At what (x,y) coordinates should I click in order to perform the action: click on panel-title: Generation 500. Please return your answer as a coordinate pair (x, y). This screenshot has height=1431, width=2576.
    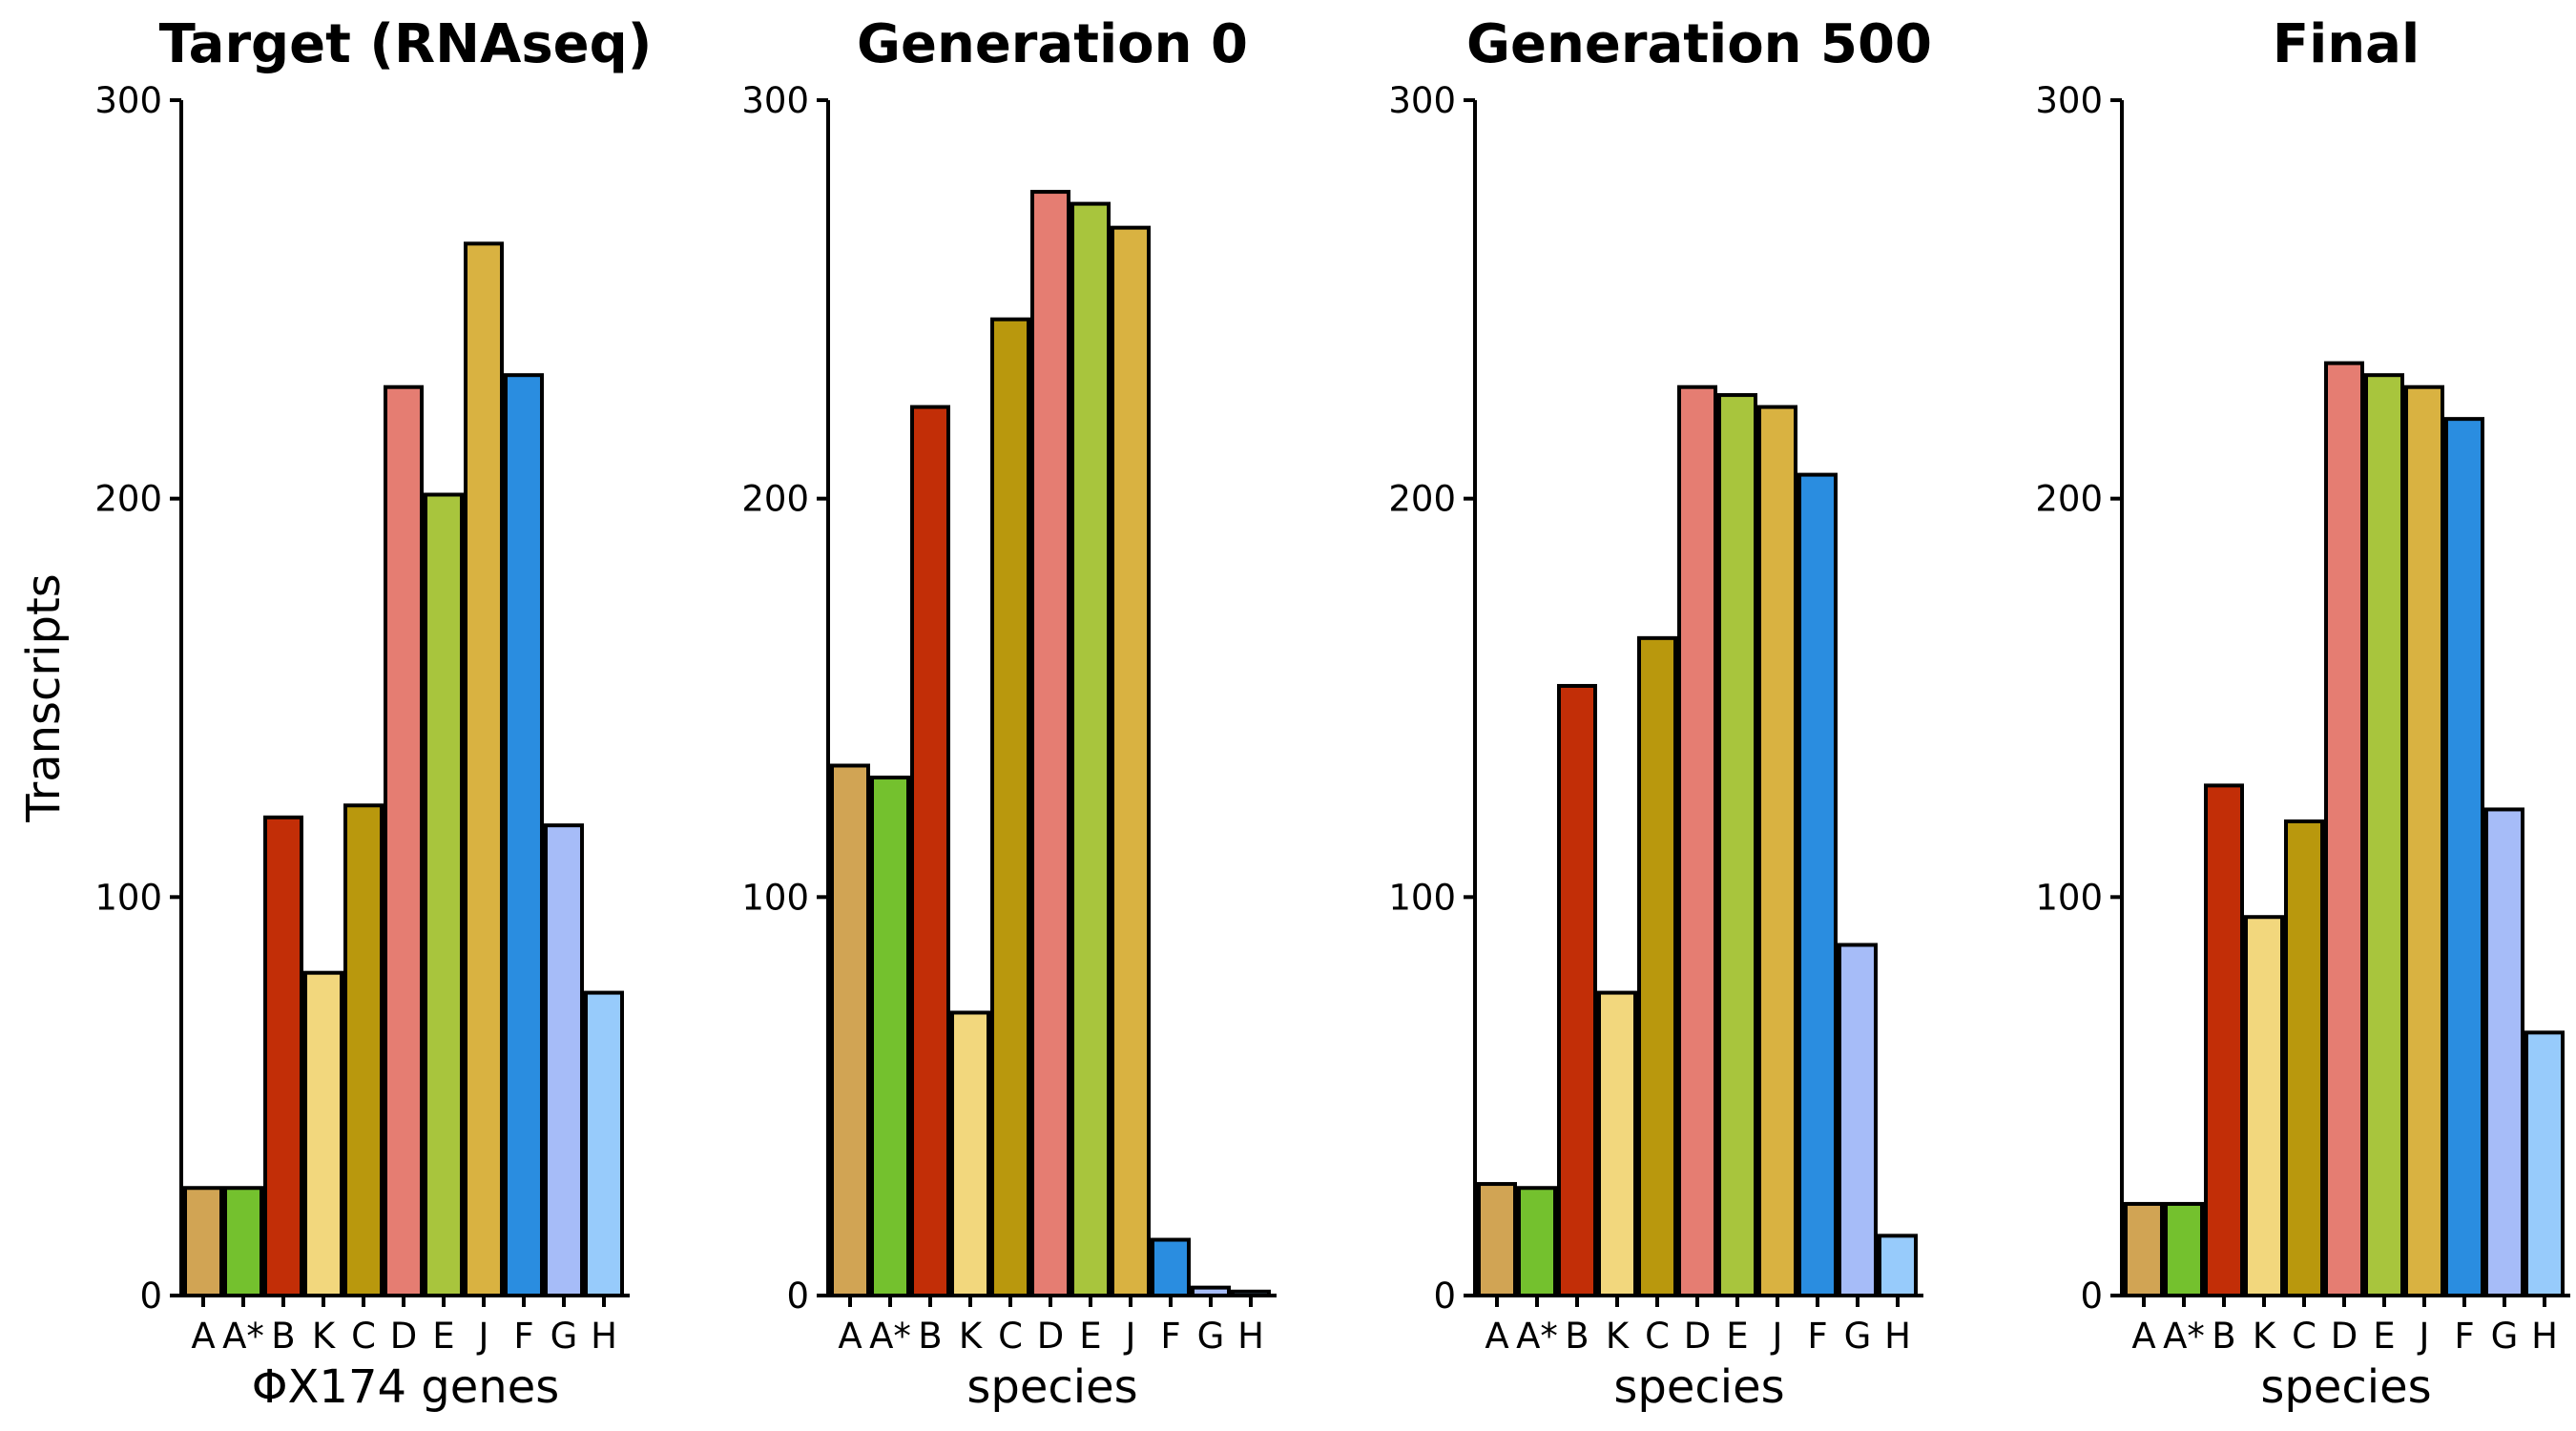
    Looking at the image, I should click on (1699, 44).